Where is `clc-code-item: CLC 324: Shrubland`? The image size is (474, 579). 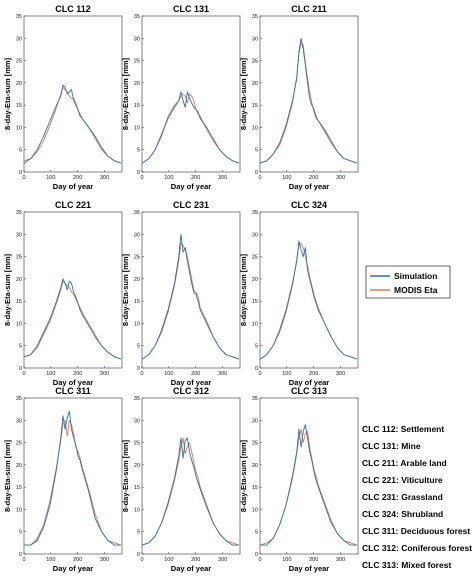 clc-code-item: CLC 324: Shrubland is located at coordinates (402, 514).